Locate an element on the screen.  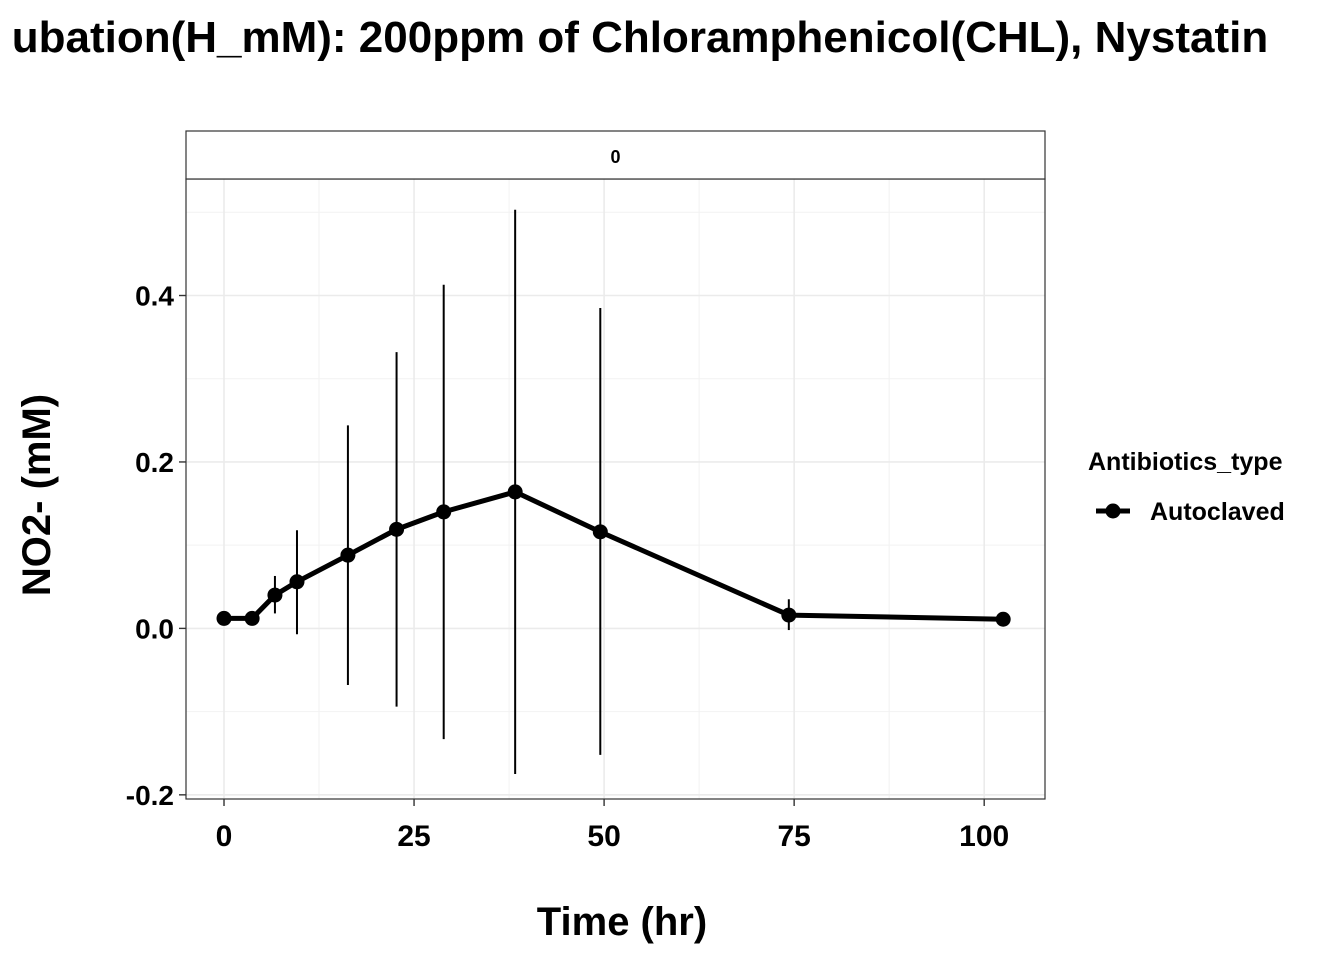
facet-strip-label: 0 is located at coordinates (615, 157).